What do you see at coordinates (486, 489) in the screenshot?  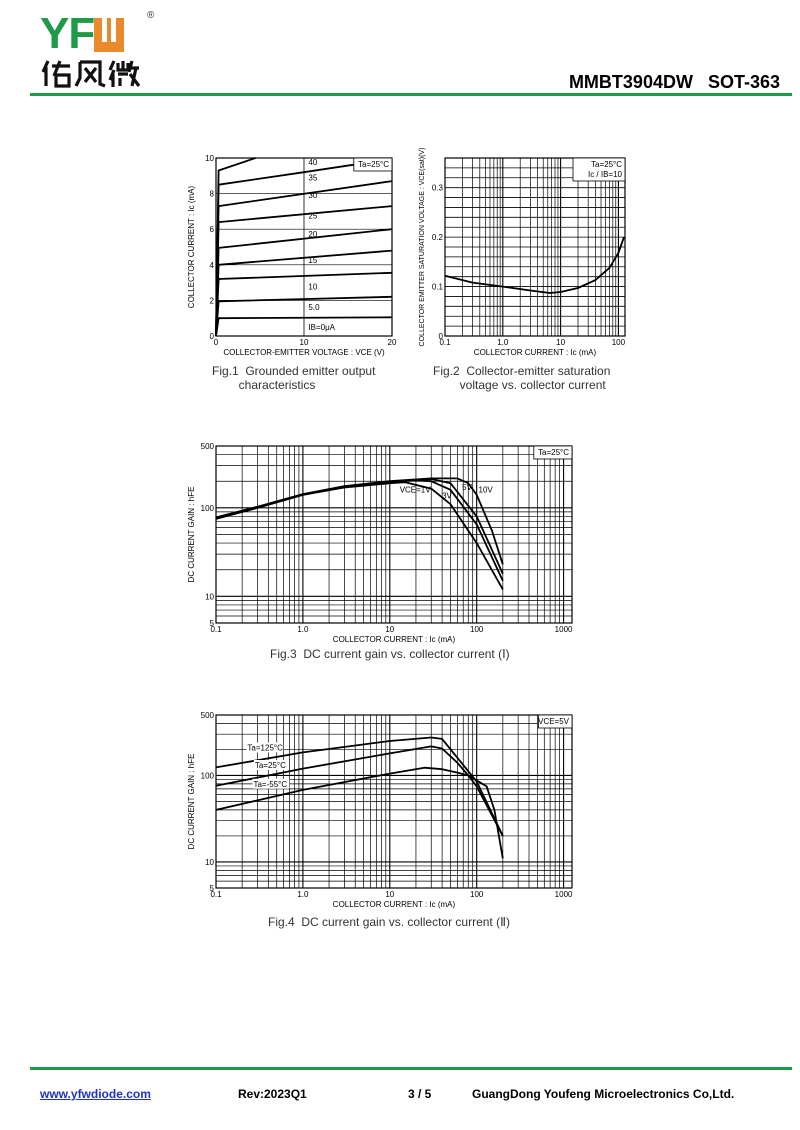 I see `series-label: 10V` at bounding box center [486, 489].